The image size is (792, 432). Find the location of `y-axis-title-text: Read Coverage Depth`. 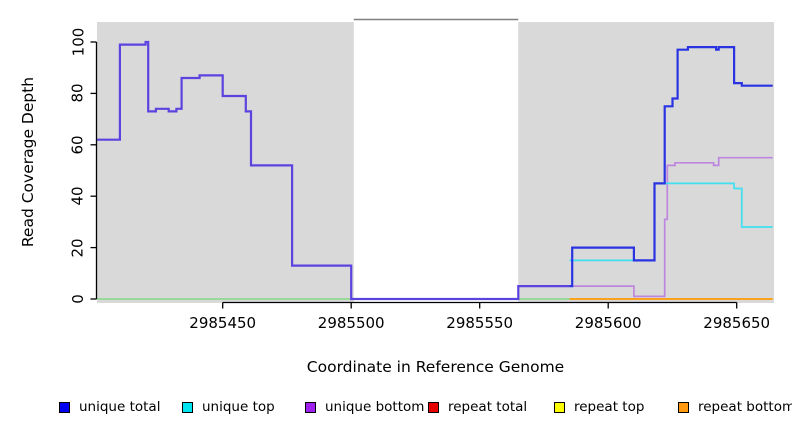

y-axis-title-text: Read Coverage Depth is located at coordinates (28, 162).